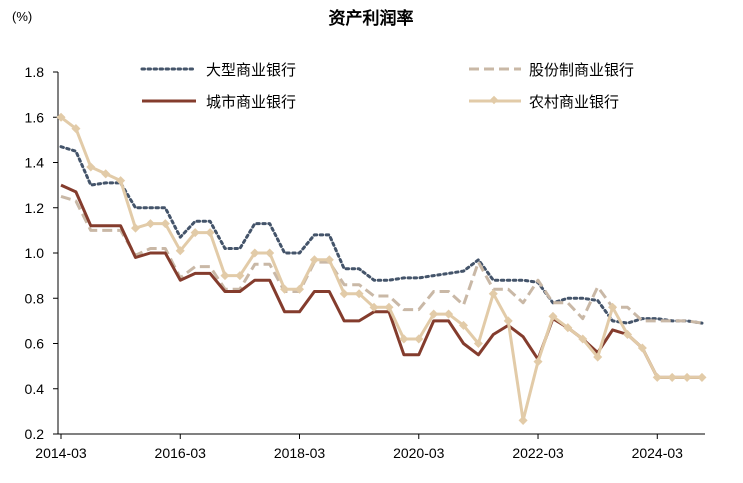 The height and width of the screenshot is (483, 743). I want to click on y-tick-label: 0.8, so click(35, 298).